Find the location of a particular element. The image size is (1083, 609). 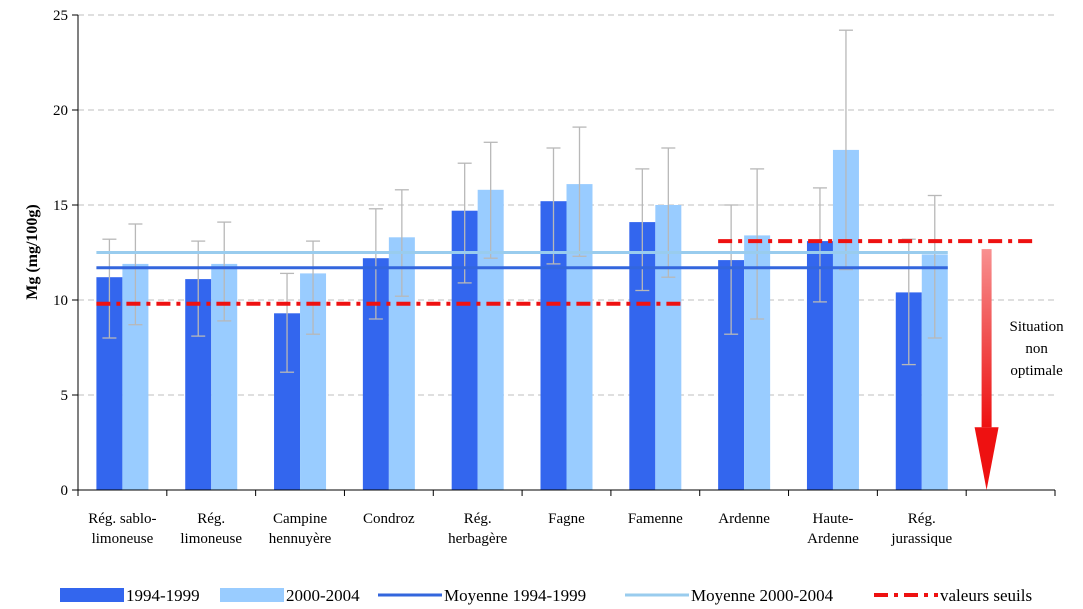

x-tick-label: Haute- Ardenne is located at coordinates (833, 529).